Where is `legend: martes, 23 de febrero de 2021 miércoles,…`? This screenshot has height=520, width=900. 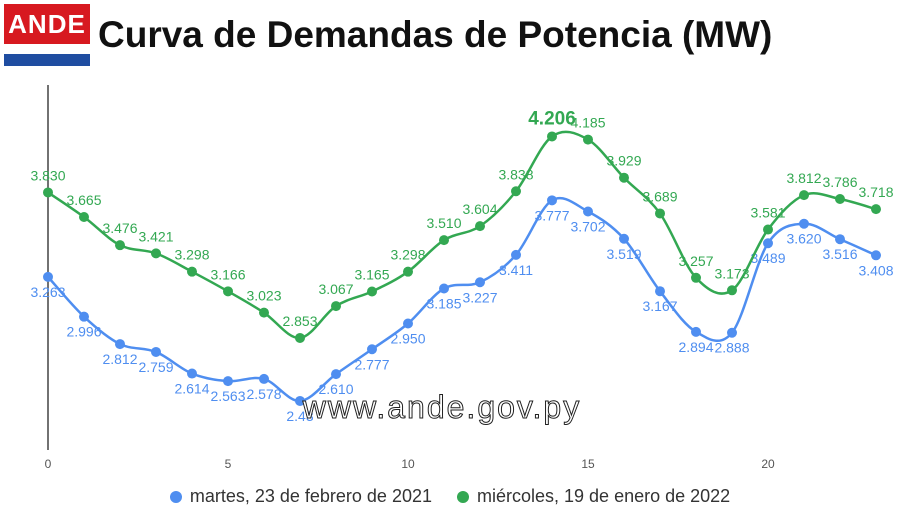
legend: martes, 23 de febrero de 2021 miércoles,… is located at coordinates (450, 496).